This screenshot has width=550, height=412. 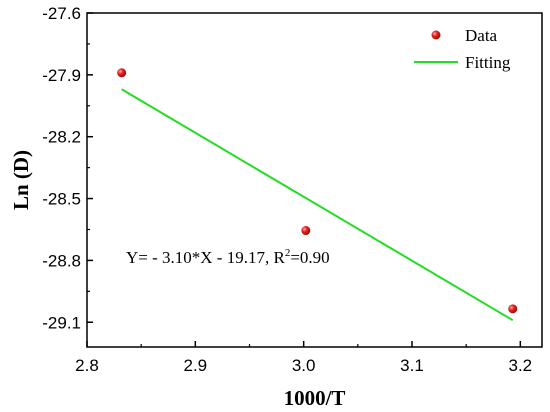 I want to click on x-axis-label: 1000/T, so click(x=315, y=398).